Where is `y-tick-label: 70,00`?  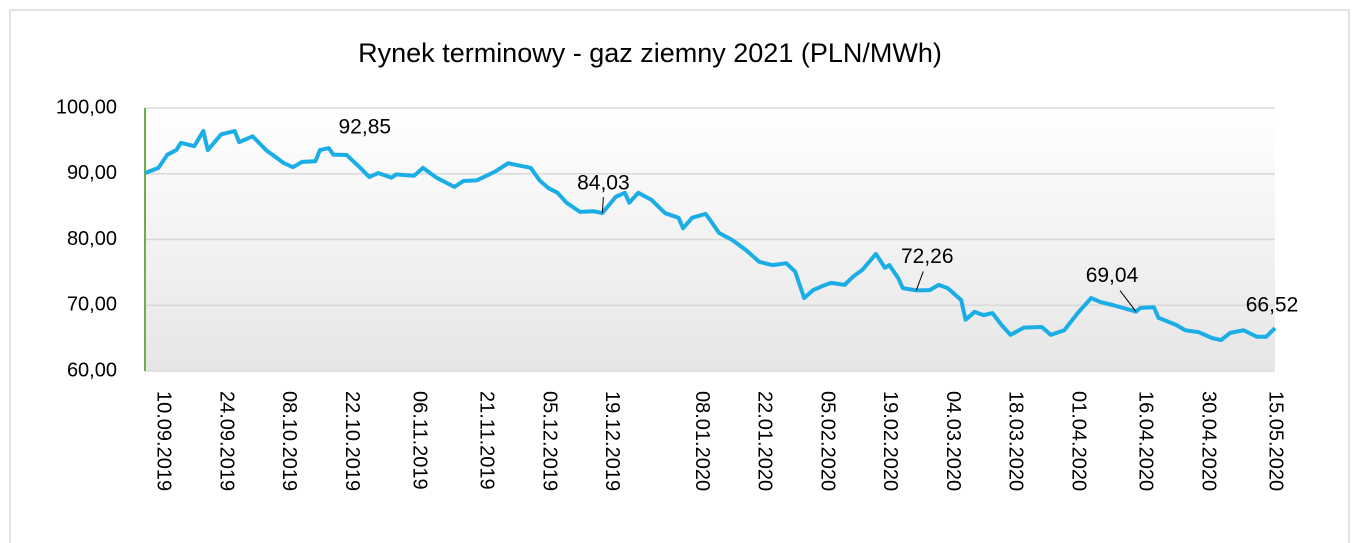
y-tick-label: 70,00 is located at coordinates (92, 305).